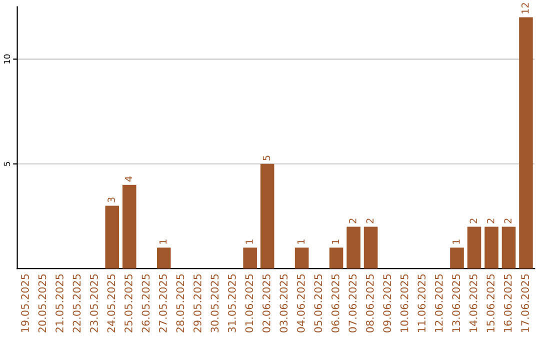 Image resolution: width=540 pixels, height=340 pixels. What do you see at coordinates (284, 303) in the screenshot?
I see `x-tick-label: 03.06.2025` at bounding box center [284, 303].